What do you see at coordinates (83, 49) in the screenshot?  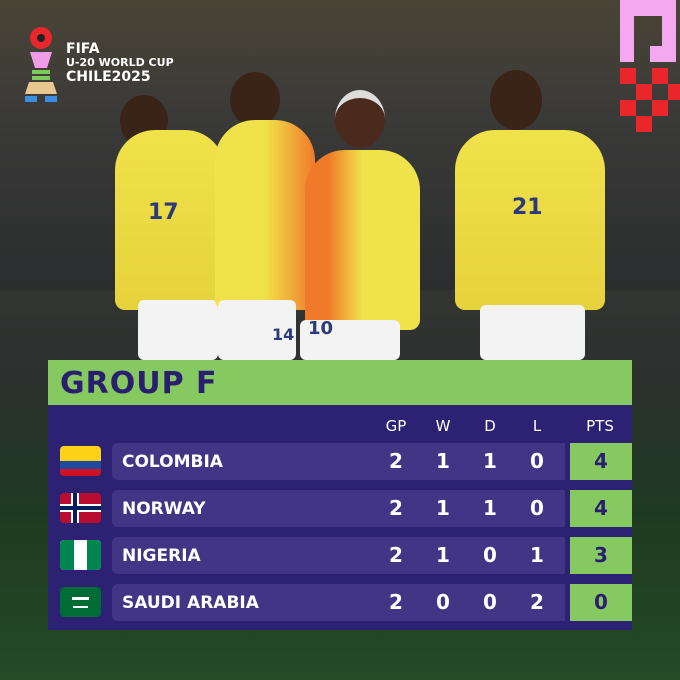 I see `logo-fifa: FIFA` at bounding box center [83, 49].